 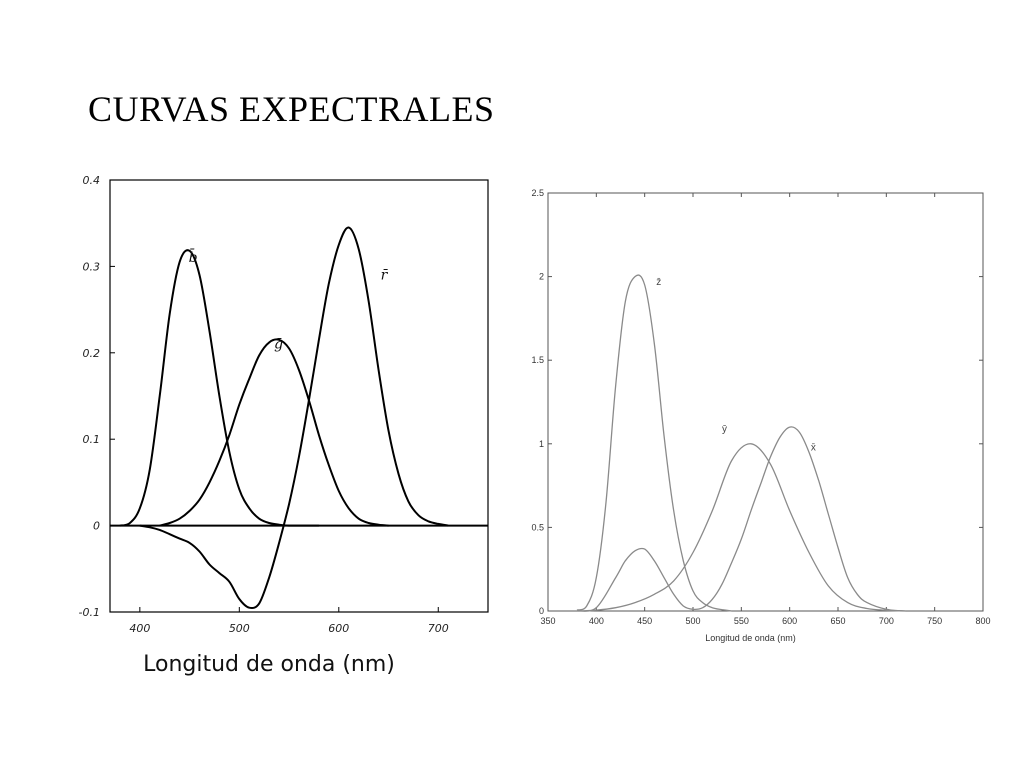 I want to click on series-y-bar-curve, so click(x=741, y=527).